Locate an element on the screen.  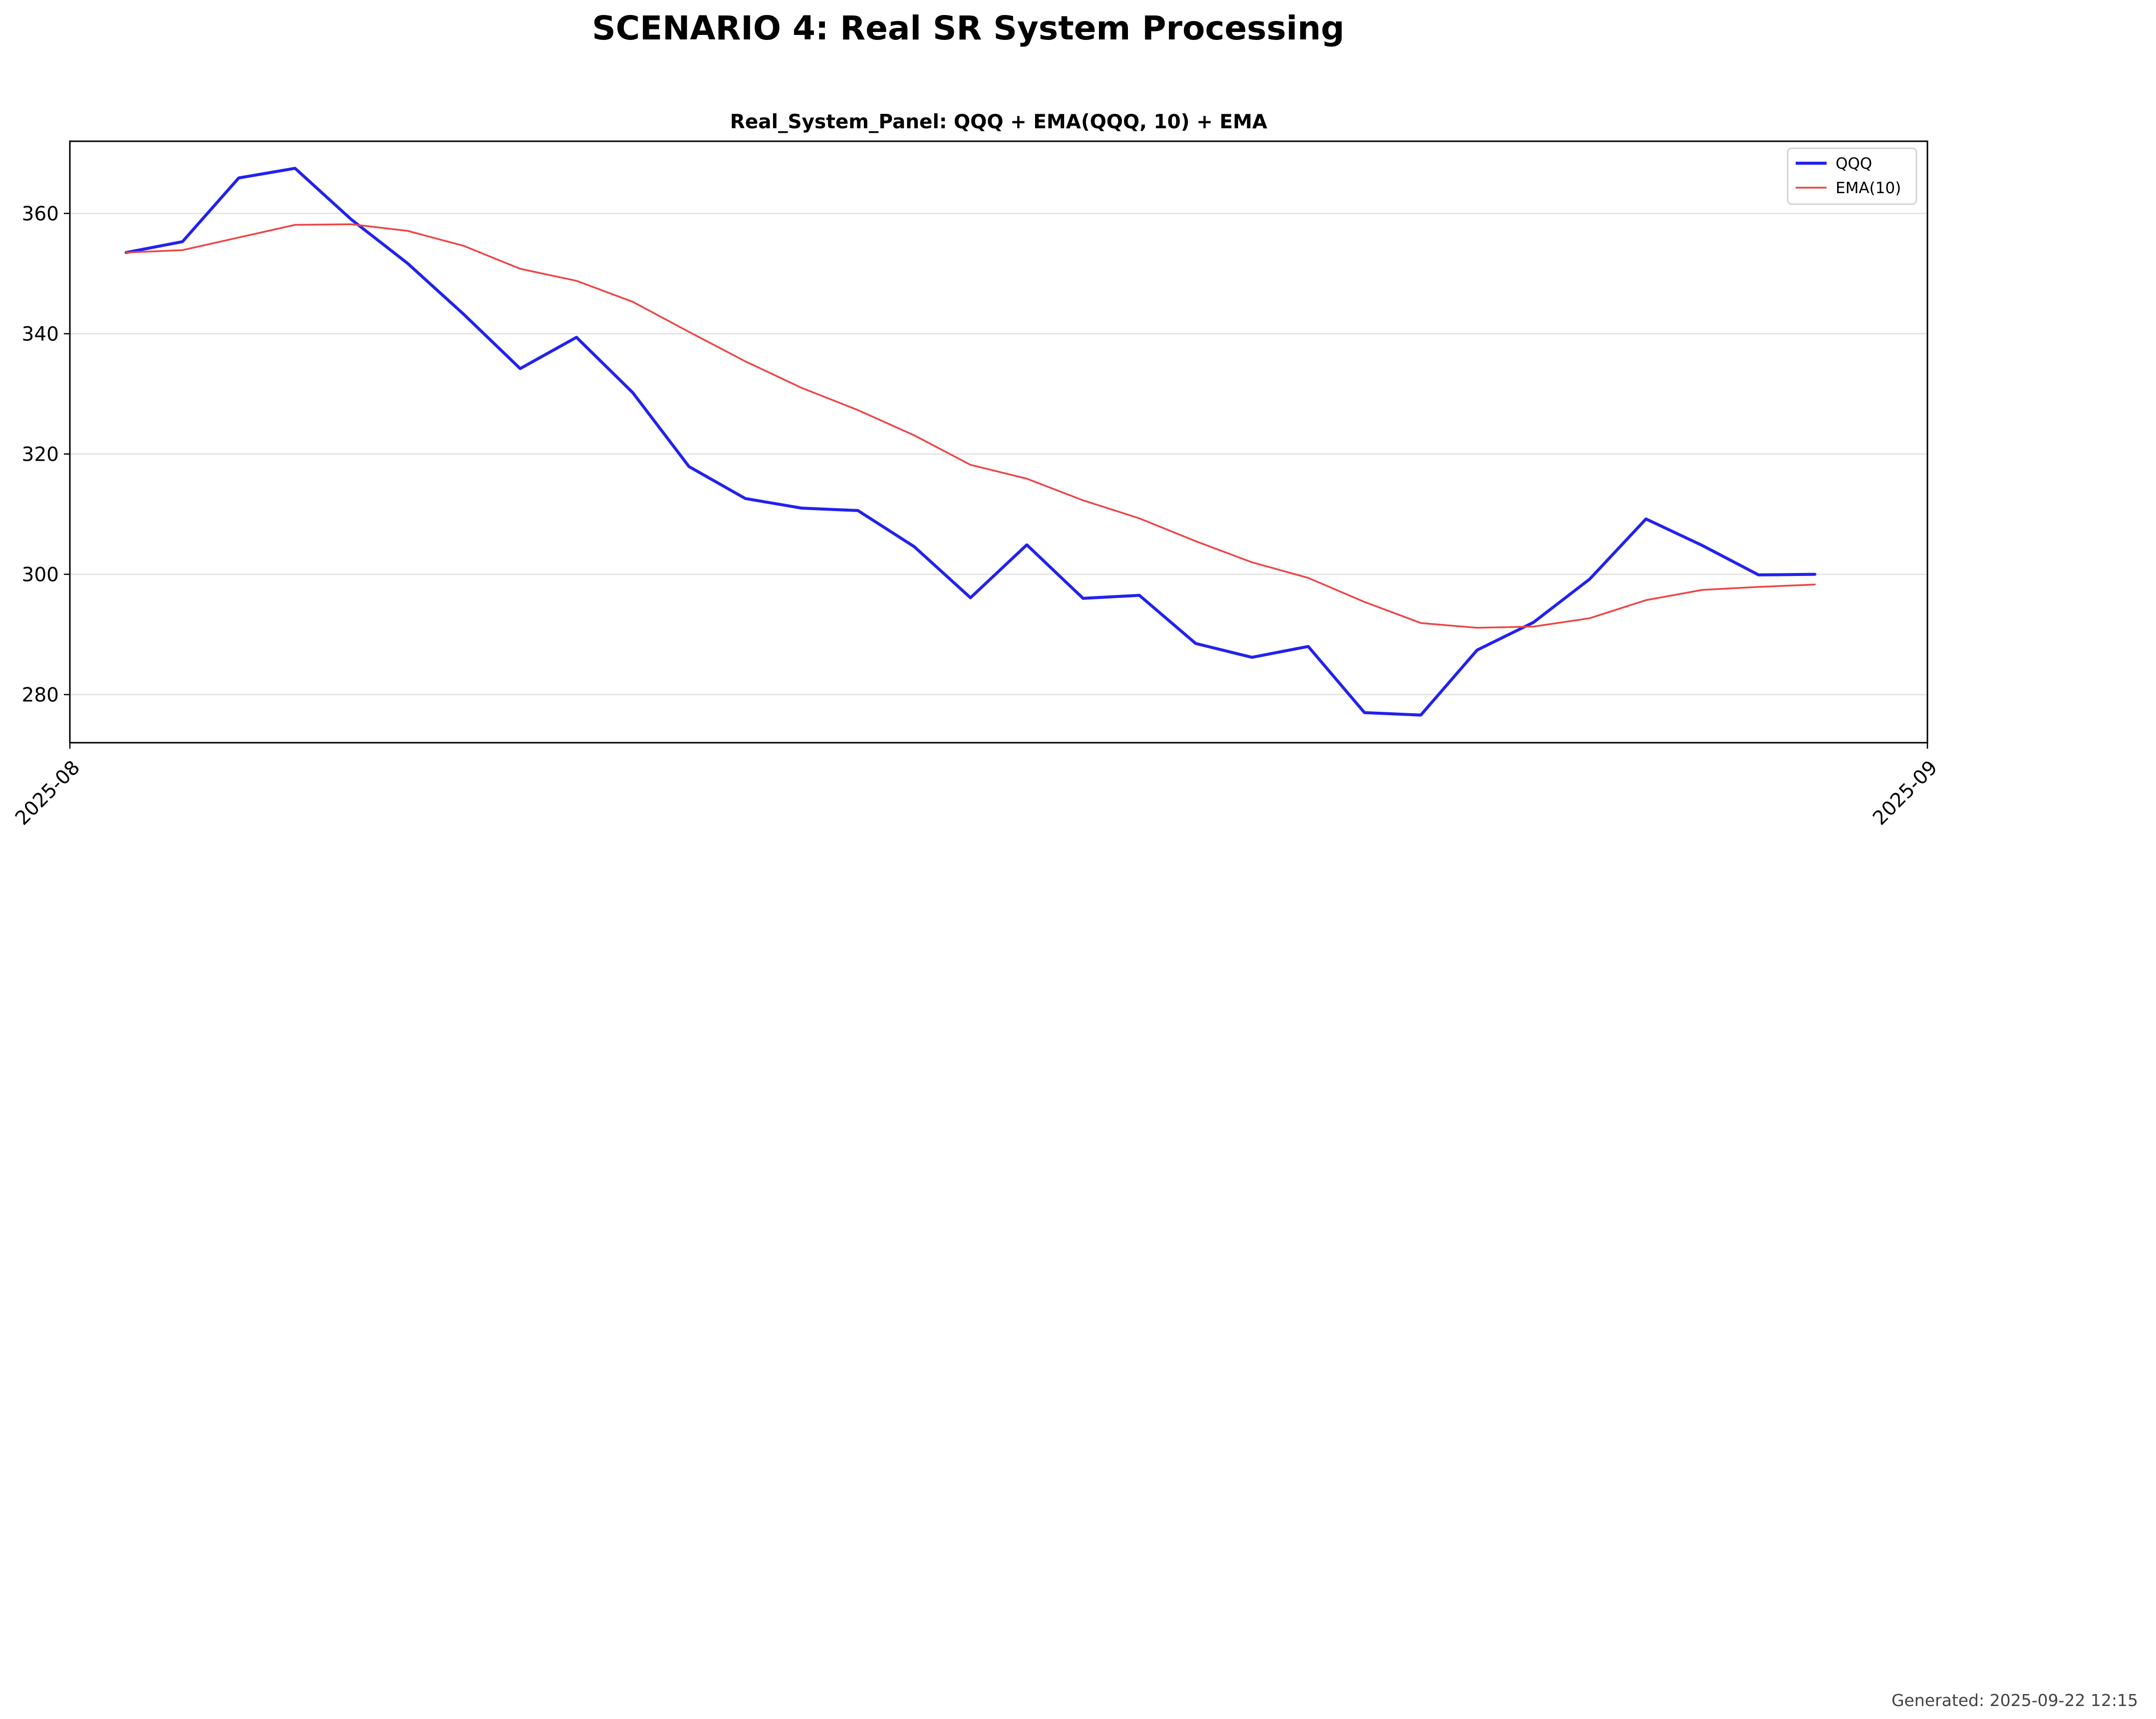
legend: QQQ EMA(10) is located at coordinates (1852, 176).